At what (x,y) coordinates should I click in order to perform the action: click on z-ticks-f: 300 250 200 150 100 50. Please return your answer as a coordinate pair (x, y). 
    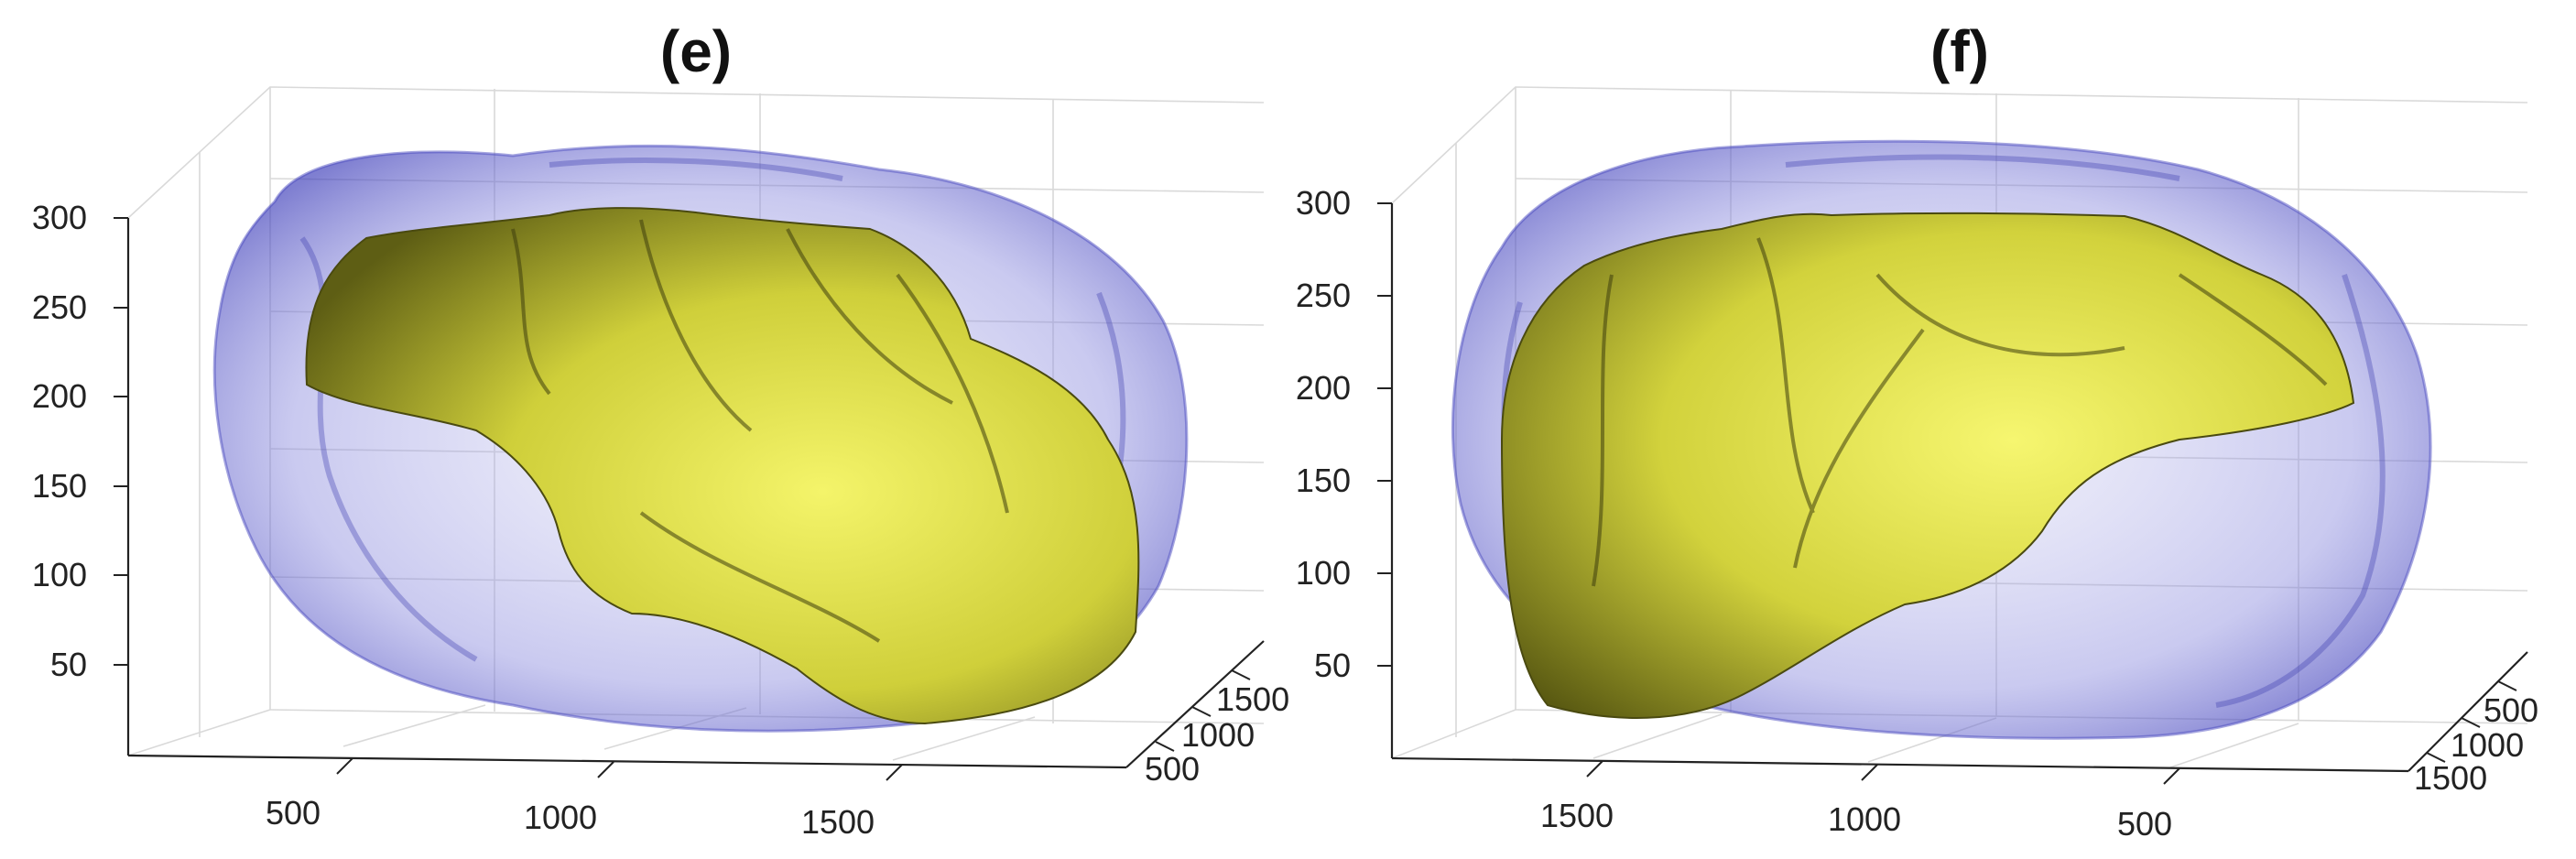
    Looking at the image, I should click on (1344, 434).